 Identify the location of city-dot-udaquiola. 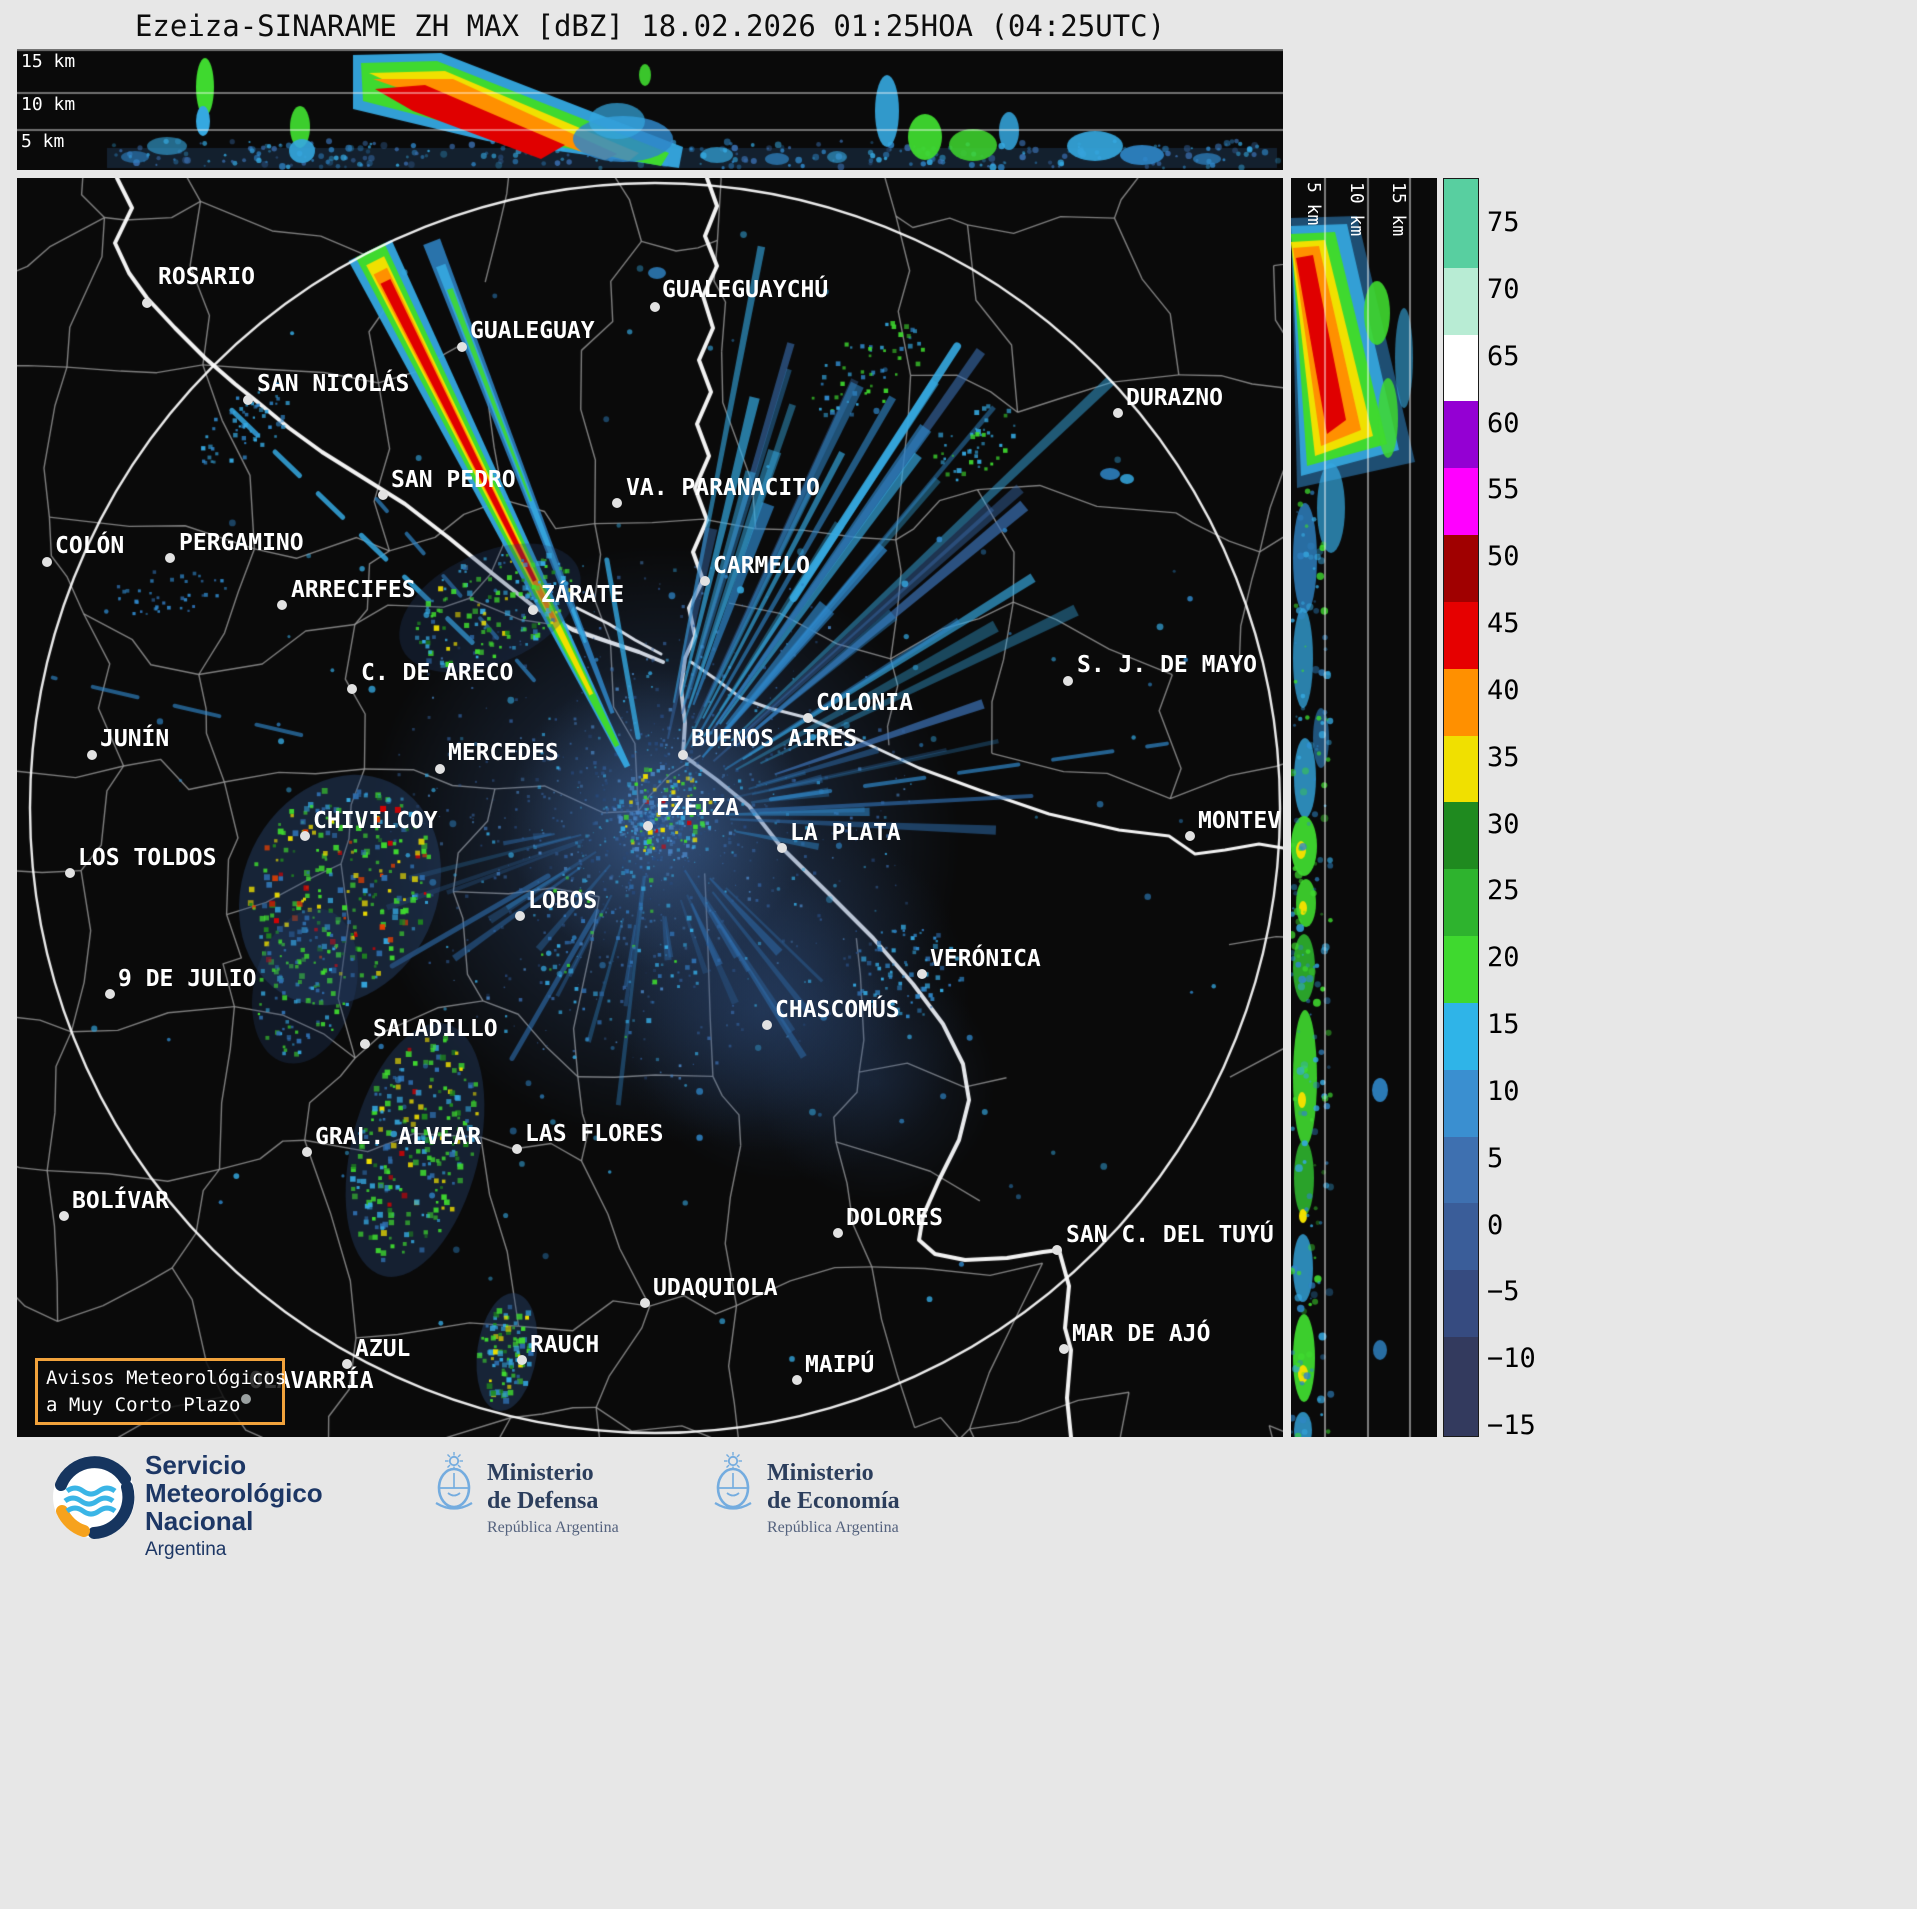
(645, 1303).